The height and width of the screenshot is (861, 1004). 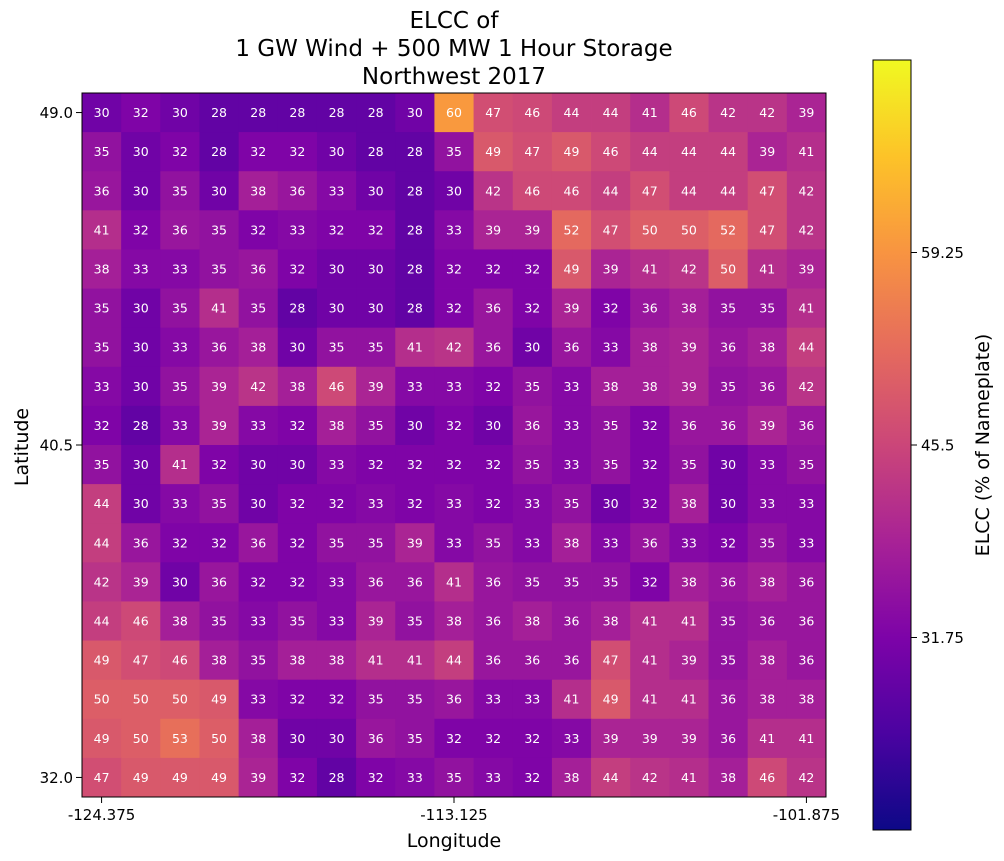 I want to click on cell-value-label: 47, so click(x=611, y=229).